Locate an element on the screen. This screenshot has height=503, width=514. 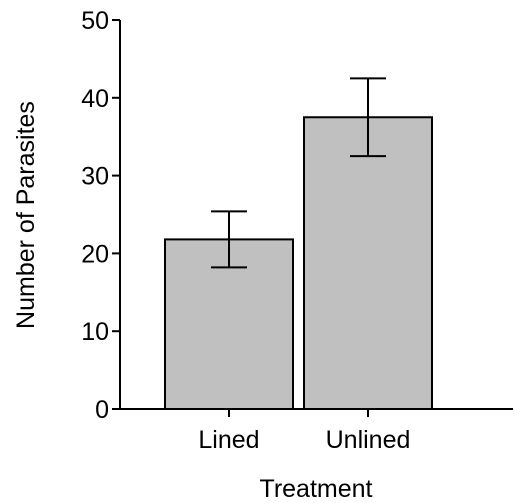
error-bar-lined is located at coordinates (229, 239).